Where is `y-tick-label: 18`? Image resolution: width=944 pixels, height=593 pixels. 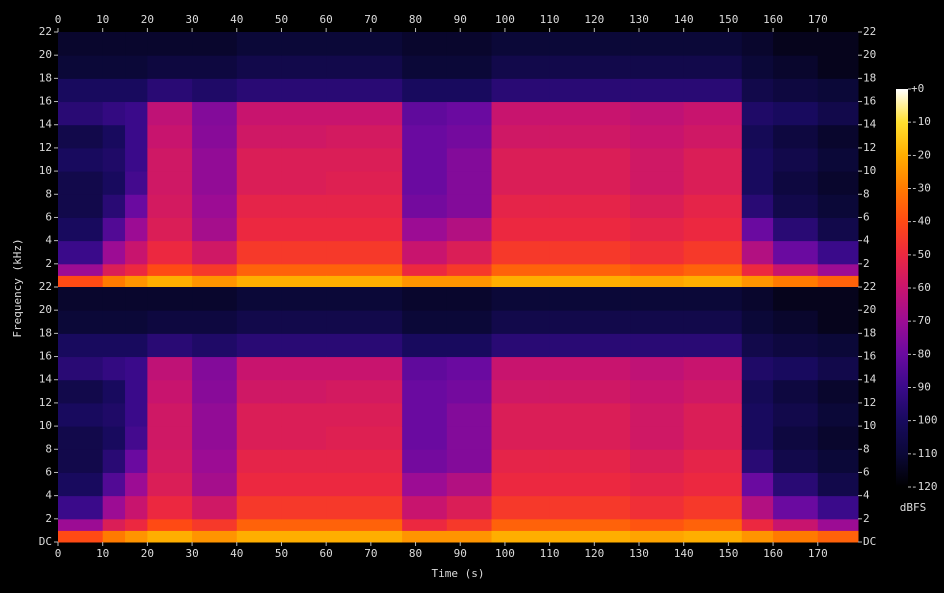
y-tick-label: 18 is located at coordinates (45, 332).